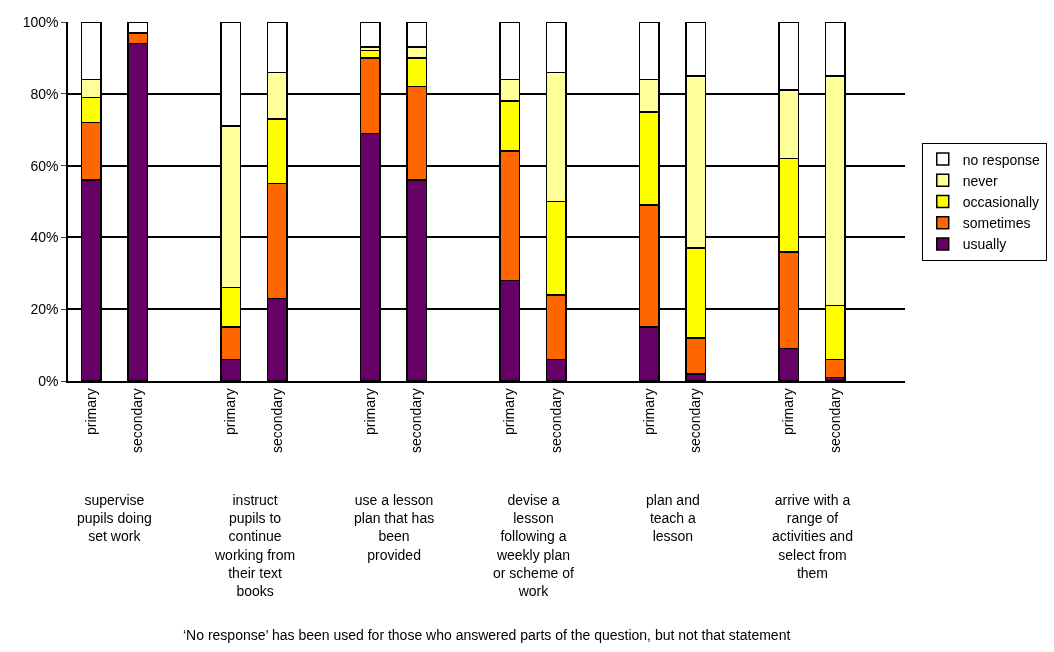 This screenshot has width=1054, height=652. What do you see at coordinates (996, 223) in the screenshot?
I see `legend-label: sometimes` at bounding box center [996, 223].